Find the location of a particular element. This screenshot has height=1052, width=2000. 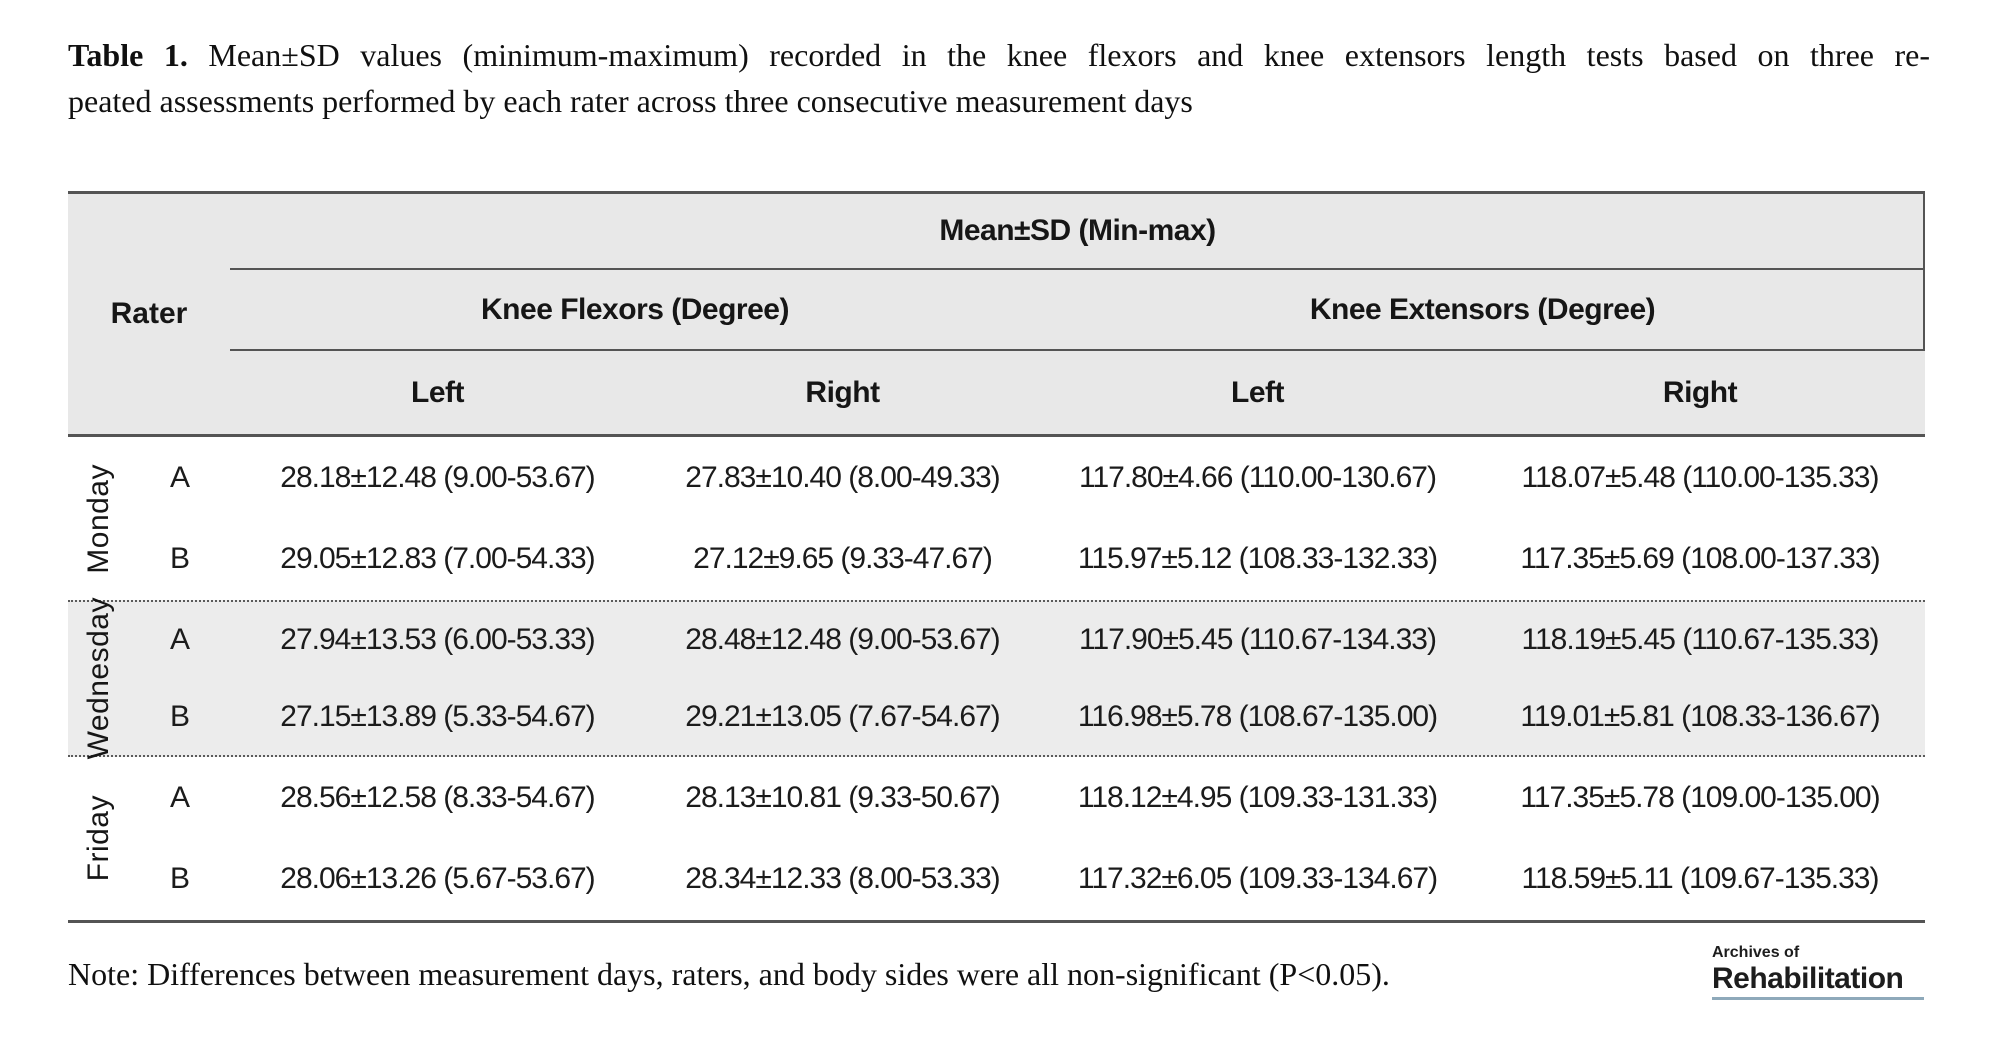

value-cell: 28.34±12.33 (8.00-53.33) is located at coordinates (842, 879).